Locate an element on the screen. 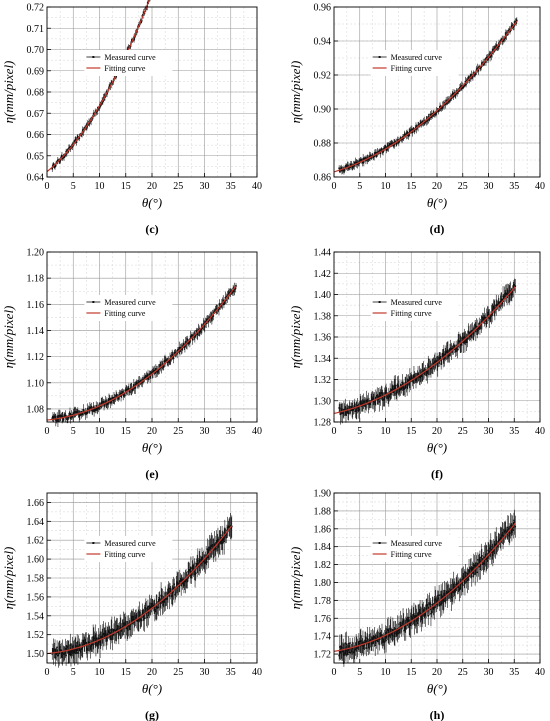  y-tick-label: 1.86 is located at coordinates (323, 529).